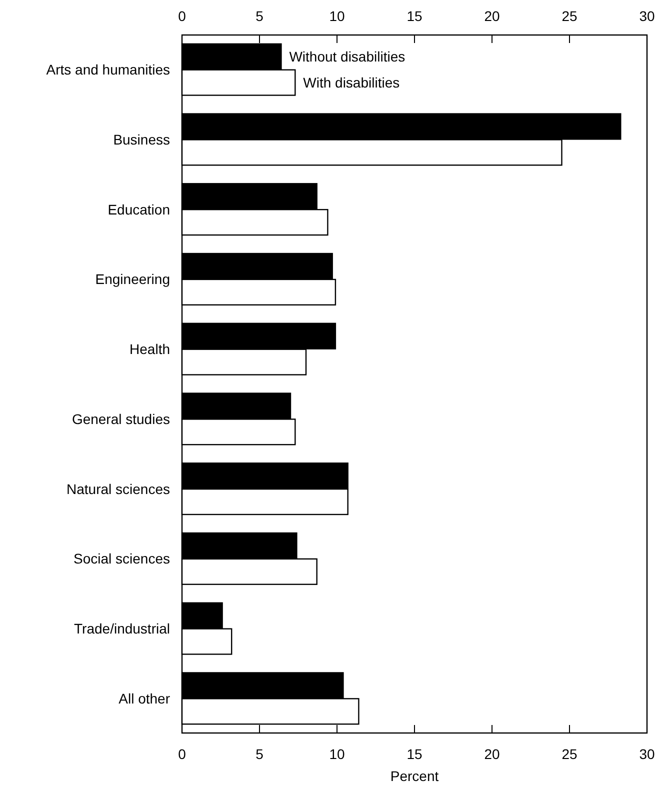  What do you see at coordinates (414, 776) in the screenshot?
I see `x-axis-title: Percent` at bounding box center [414, 776].